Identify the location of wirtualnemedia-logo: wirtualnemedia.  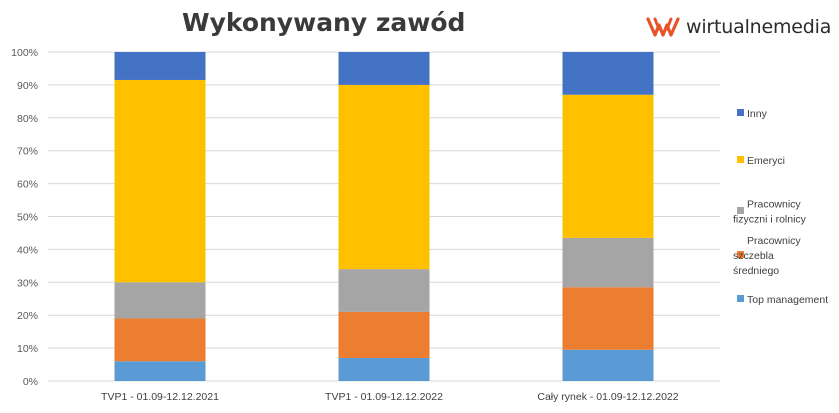
(738, 27).